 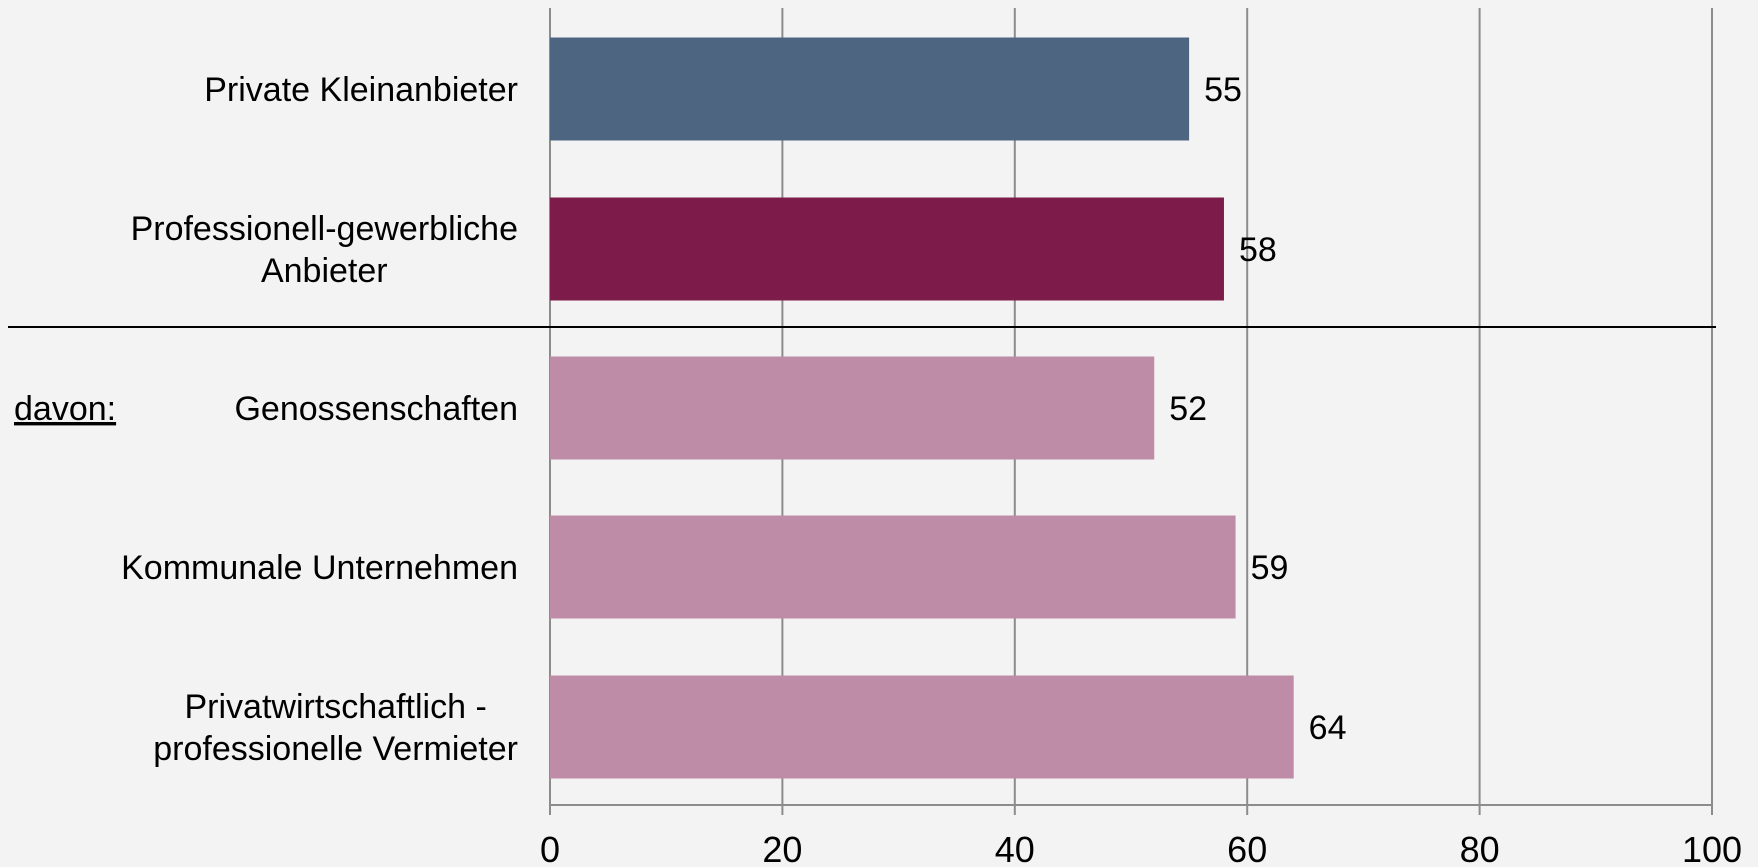 What do you see at coordinates (1480, 848) in the screenshot?
I see `x-tick-label: 80` at bounding box center [1480, 848].